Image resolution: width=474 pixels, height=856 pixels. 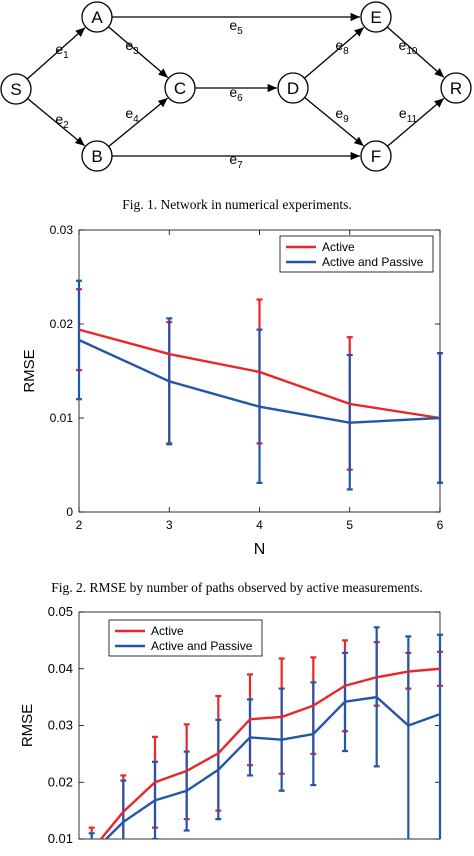 I want to click on node-R, so click(x=456, y=88).